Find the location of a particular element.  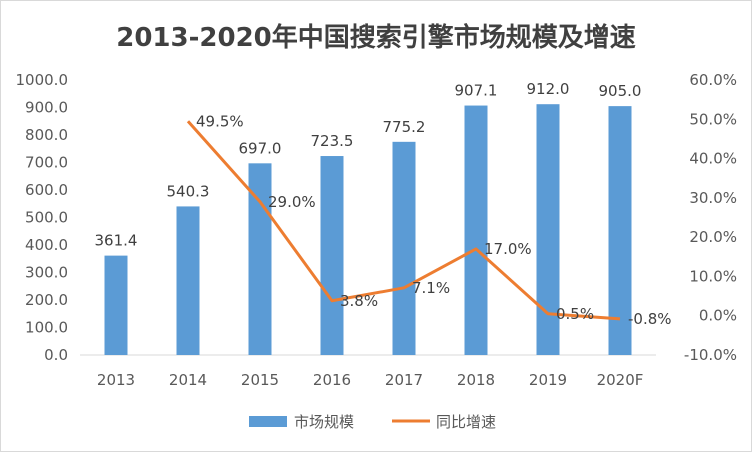

y-right-tick-label: 60.0% is located at coordinates (713, 80).